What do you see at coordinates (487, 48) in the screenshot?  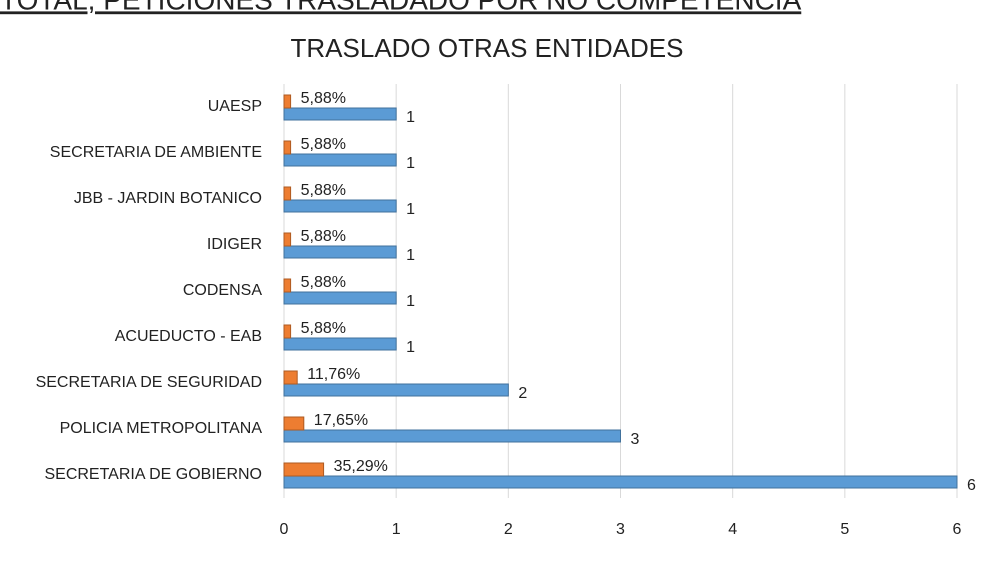 I see `chart-title: TRASLADO OTRAS ENTIDADES` at bounding box center [487, 48].